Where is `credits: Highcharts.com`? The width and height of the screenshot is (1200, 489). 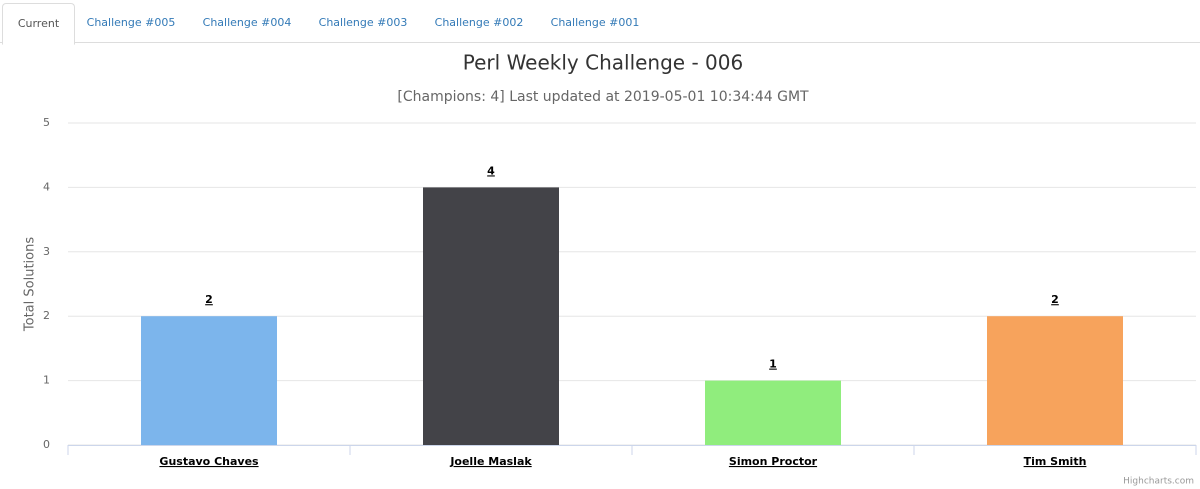
credits: Highcharts.com is located at coordinates (1158, 482).